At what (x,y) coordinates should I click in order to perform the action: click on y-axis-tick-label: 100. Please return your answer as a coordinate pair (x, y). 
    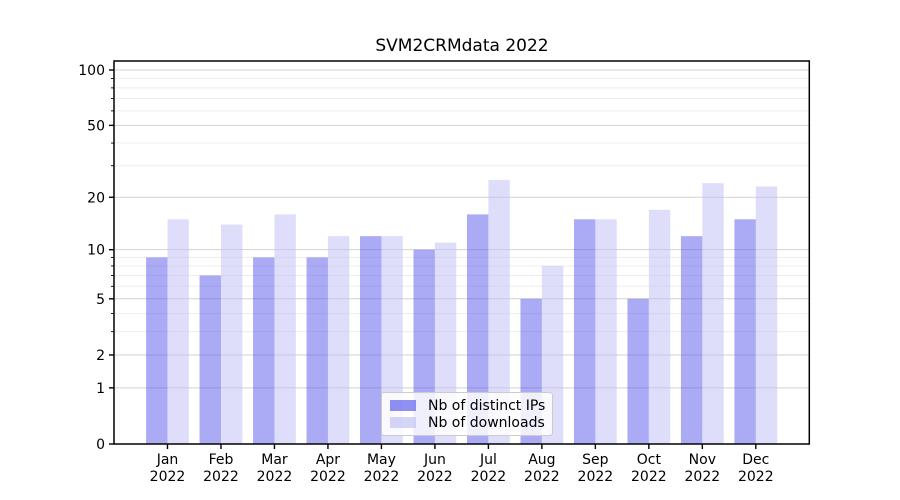
    Looking at the image, I should click on (91, 71).